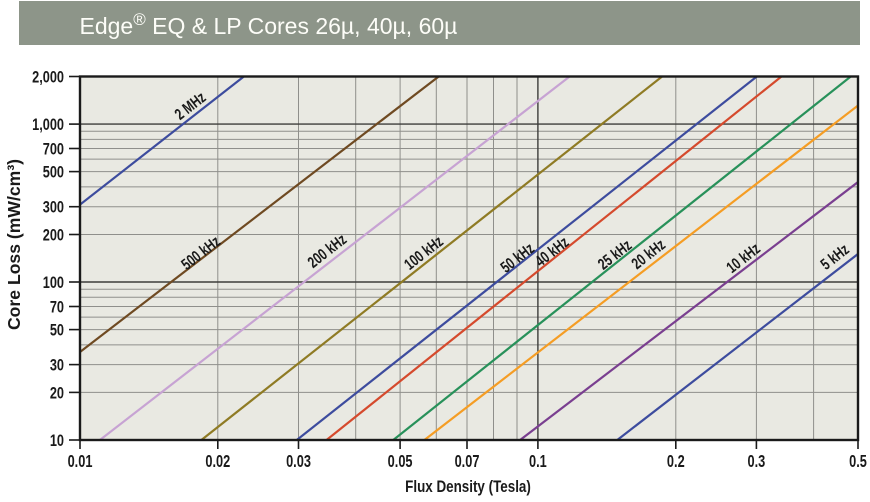 This screenshot has width=870, height=502. What do you see at coordinates (217, 462) in the screenshot?
I see `svg-text: 0.02` at bounding box center [217, 462].